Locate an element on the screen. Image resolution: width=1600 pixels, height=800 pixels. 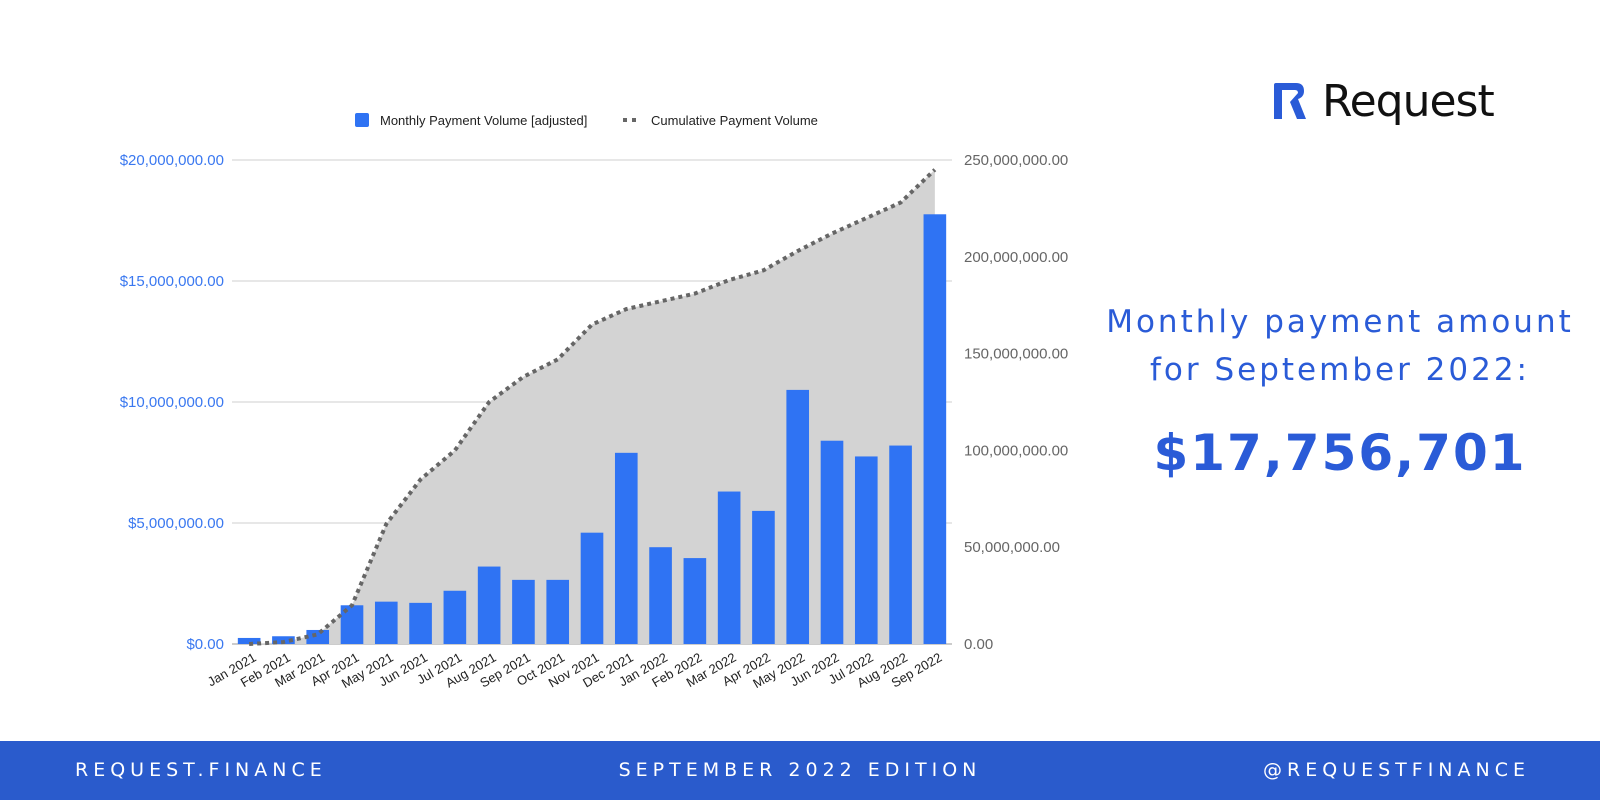
footer-edition: SEPTEMBER 2022 EDITION is located at coordinates (800, 770).